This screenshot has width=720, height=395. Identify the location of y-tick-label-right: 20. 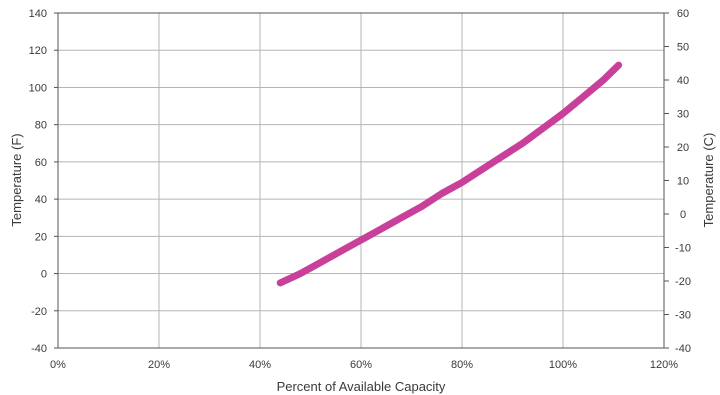
(683, 148).